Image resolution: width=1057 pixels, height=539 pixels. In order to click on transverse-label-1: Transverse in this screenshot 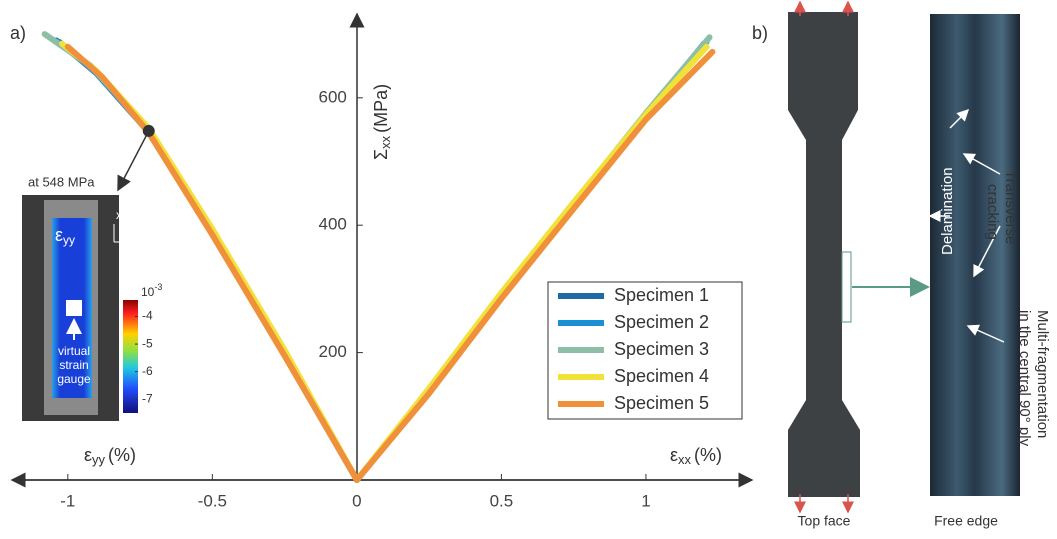, I will do `click(1010, 207)`.